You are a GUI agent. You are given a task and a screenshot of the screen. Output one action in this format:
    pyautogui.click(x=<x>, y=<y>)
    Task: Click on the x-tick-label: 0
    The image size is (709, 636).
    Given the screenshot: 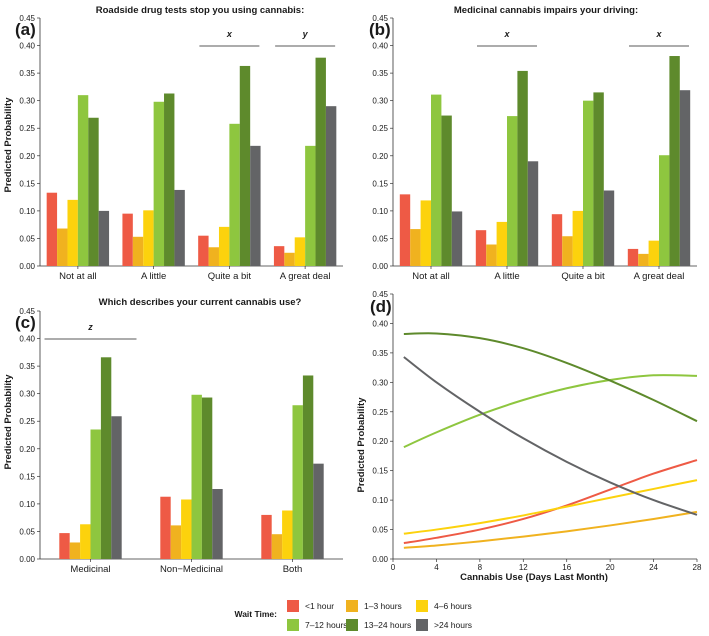 What is the action you would take?
    pyautogui.click(x=393, y=567)
    